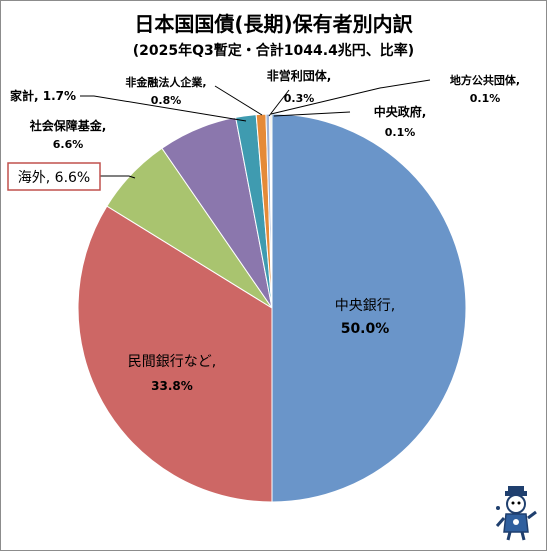 The image size is (547, 551). Describe the element at coordinates (255, 129) in the screenshot. I see `leader-lines` at that location.